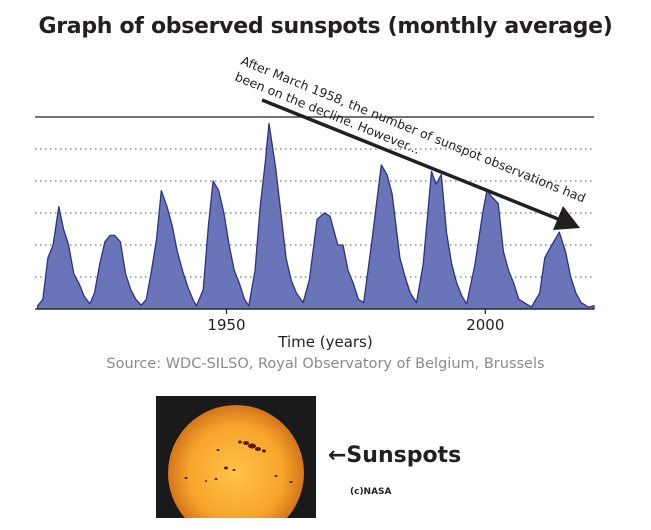 The image size is (651, 530). Describe the element at coordinates (226, 325) in the screenshot. I see `x-tick-label: 1950` at that location.